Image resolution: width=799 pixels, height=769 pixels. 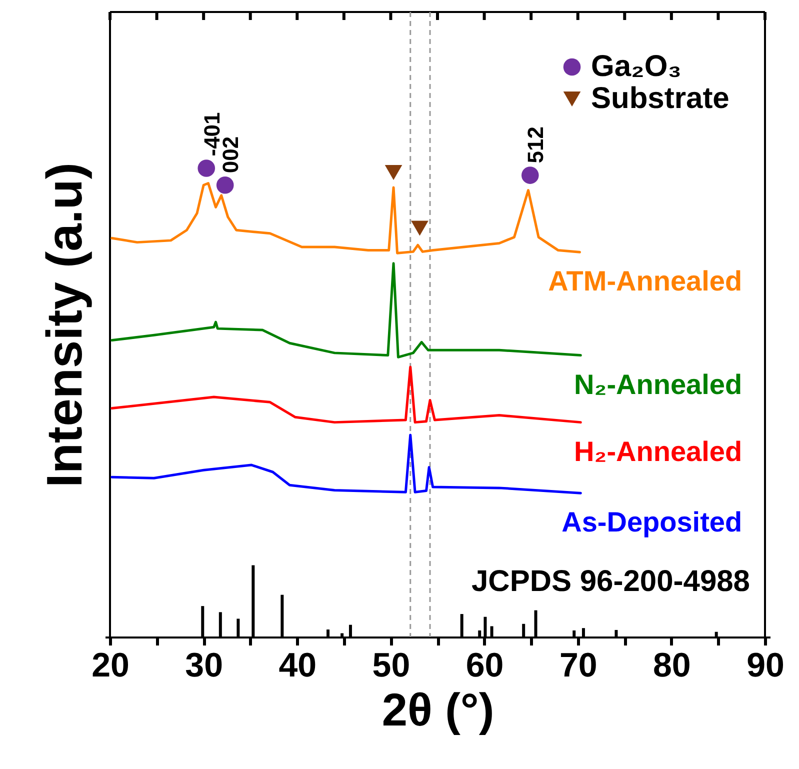 What do you see at coordinates (204, 665) in the screenshot?
I see `x-tick-label: 30` at bounding box center [204, 665].